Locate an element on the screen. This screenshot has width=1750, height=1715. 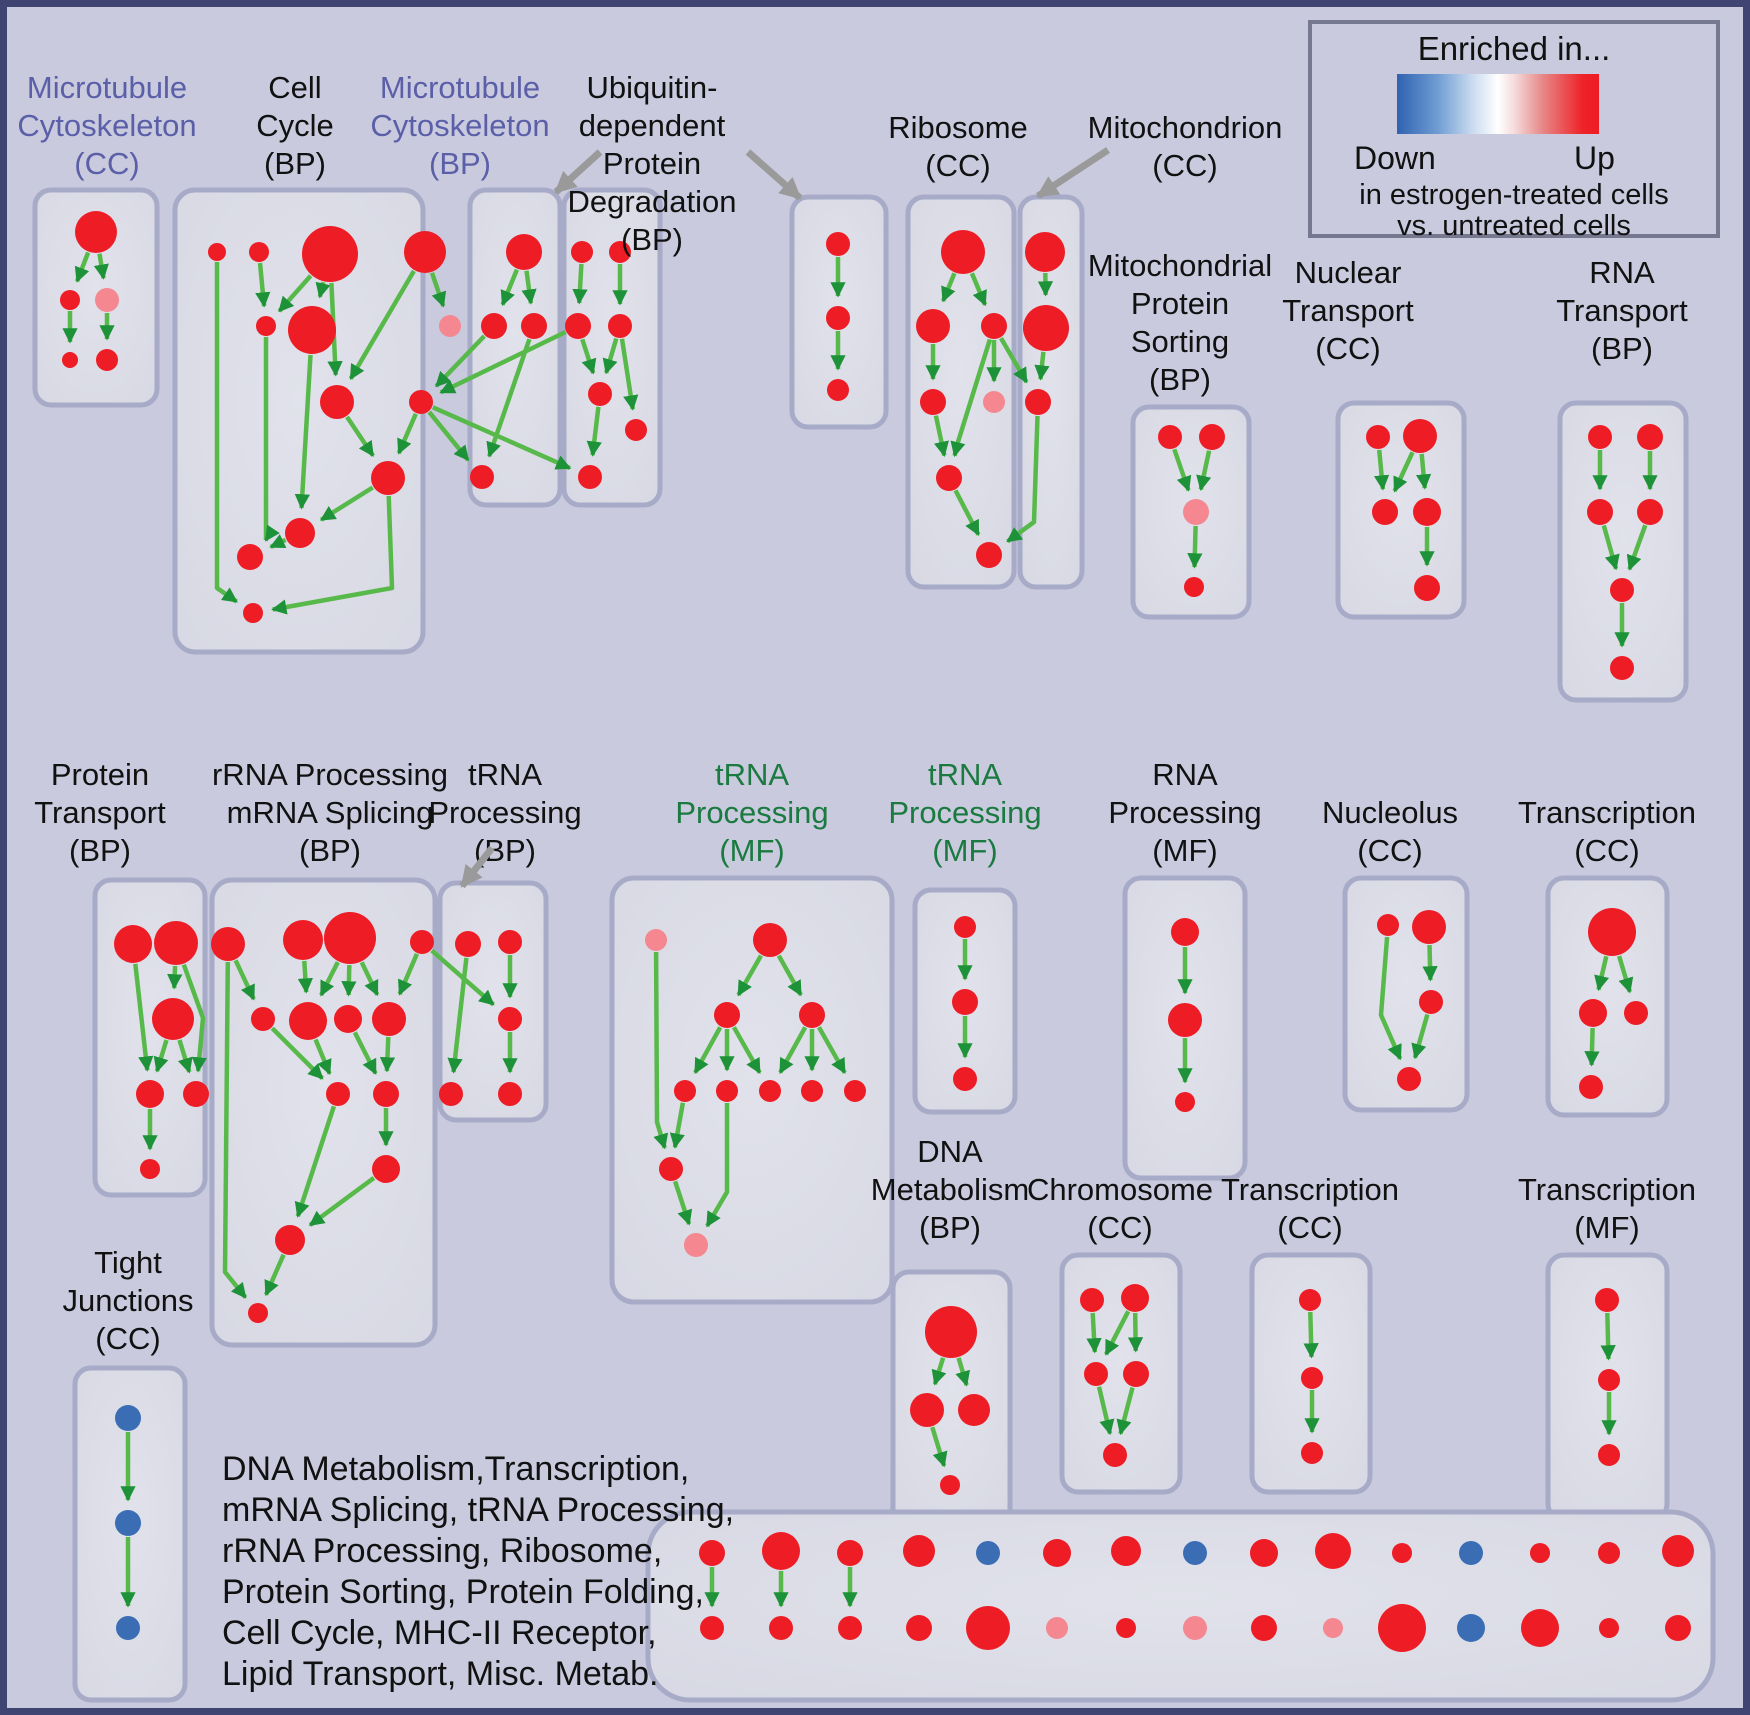
annotation-line: Protein Sorting, Protein Folding, is located at coordinates (463, 1592).